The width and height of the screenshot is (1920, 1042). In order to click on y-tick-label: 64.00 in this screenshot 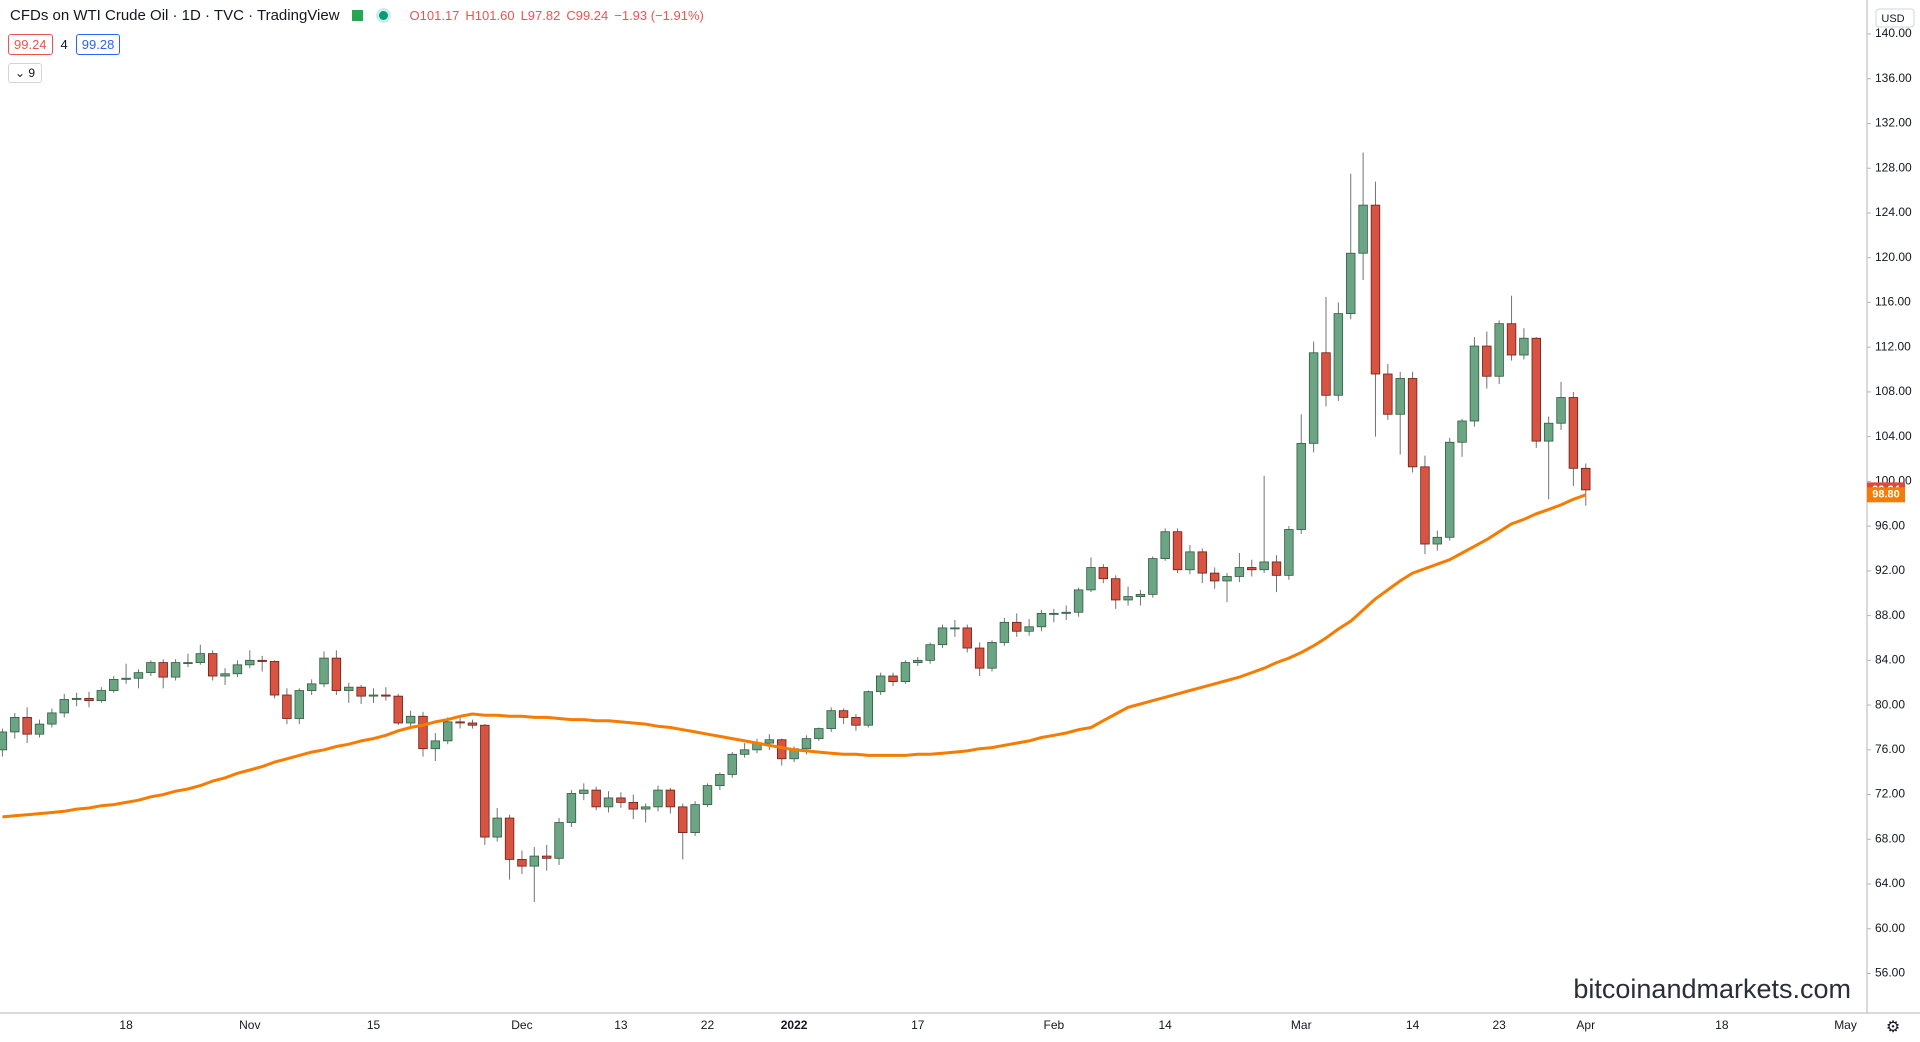, I will do `click(1890, 883)`.